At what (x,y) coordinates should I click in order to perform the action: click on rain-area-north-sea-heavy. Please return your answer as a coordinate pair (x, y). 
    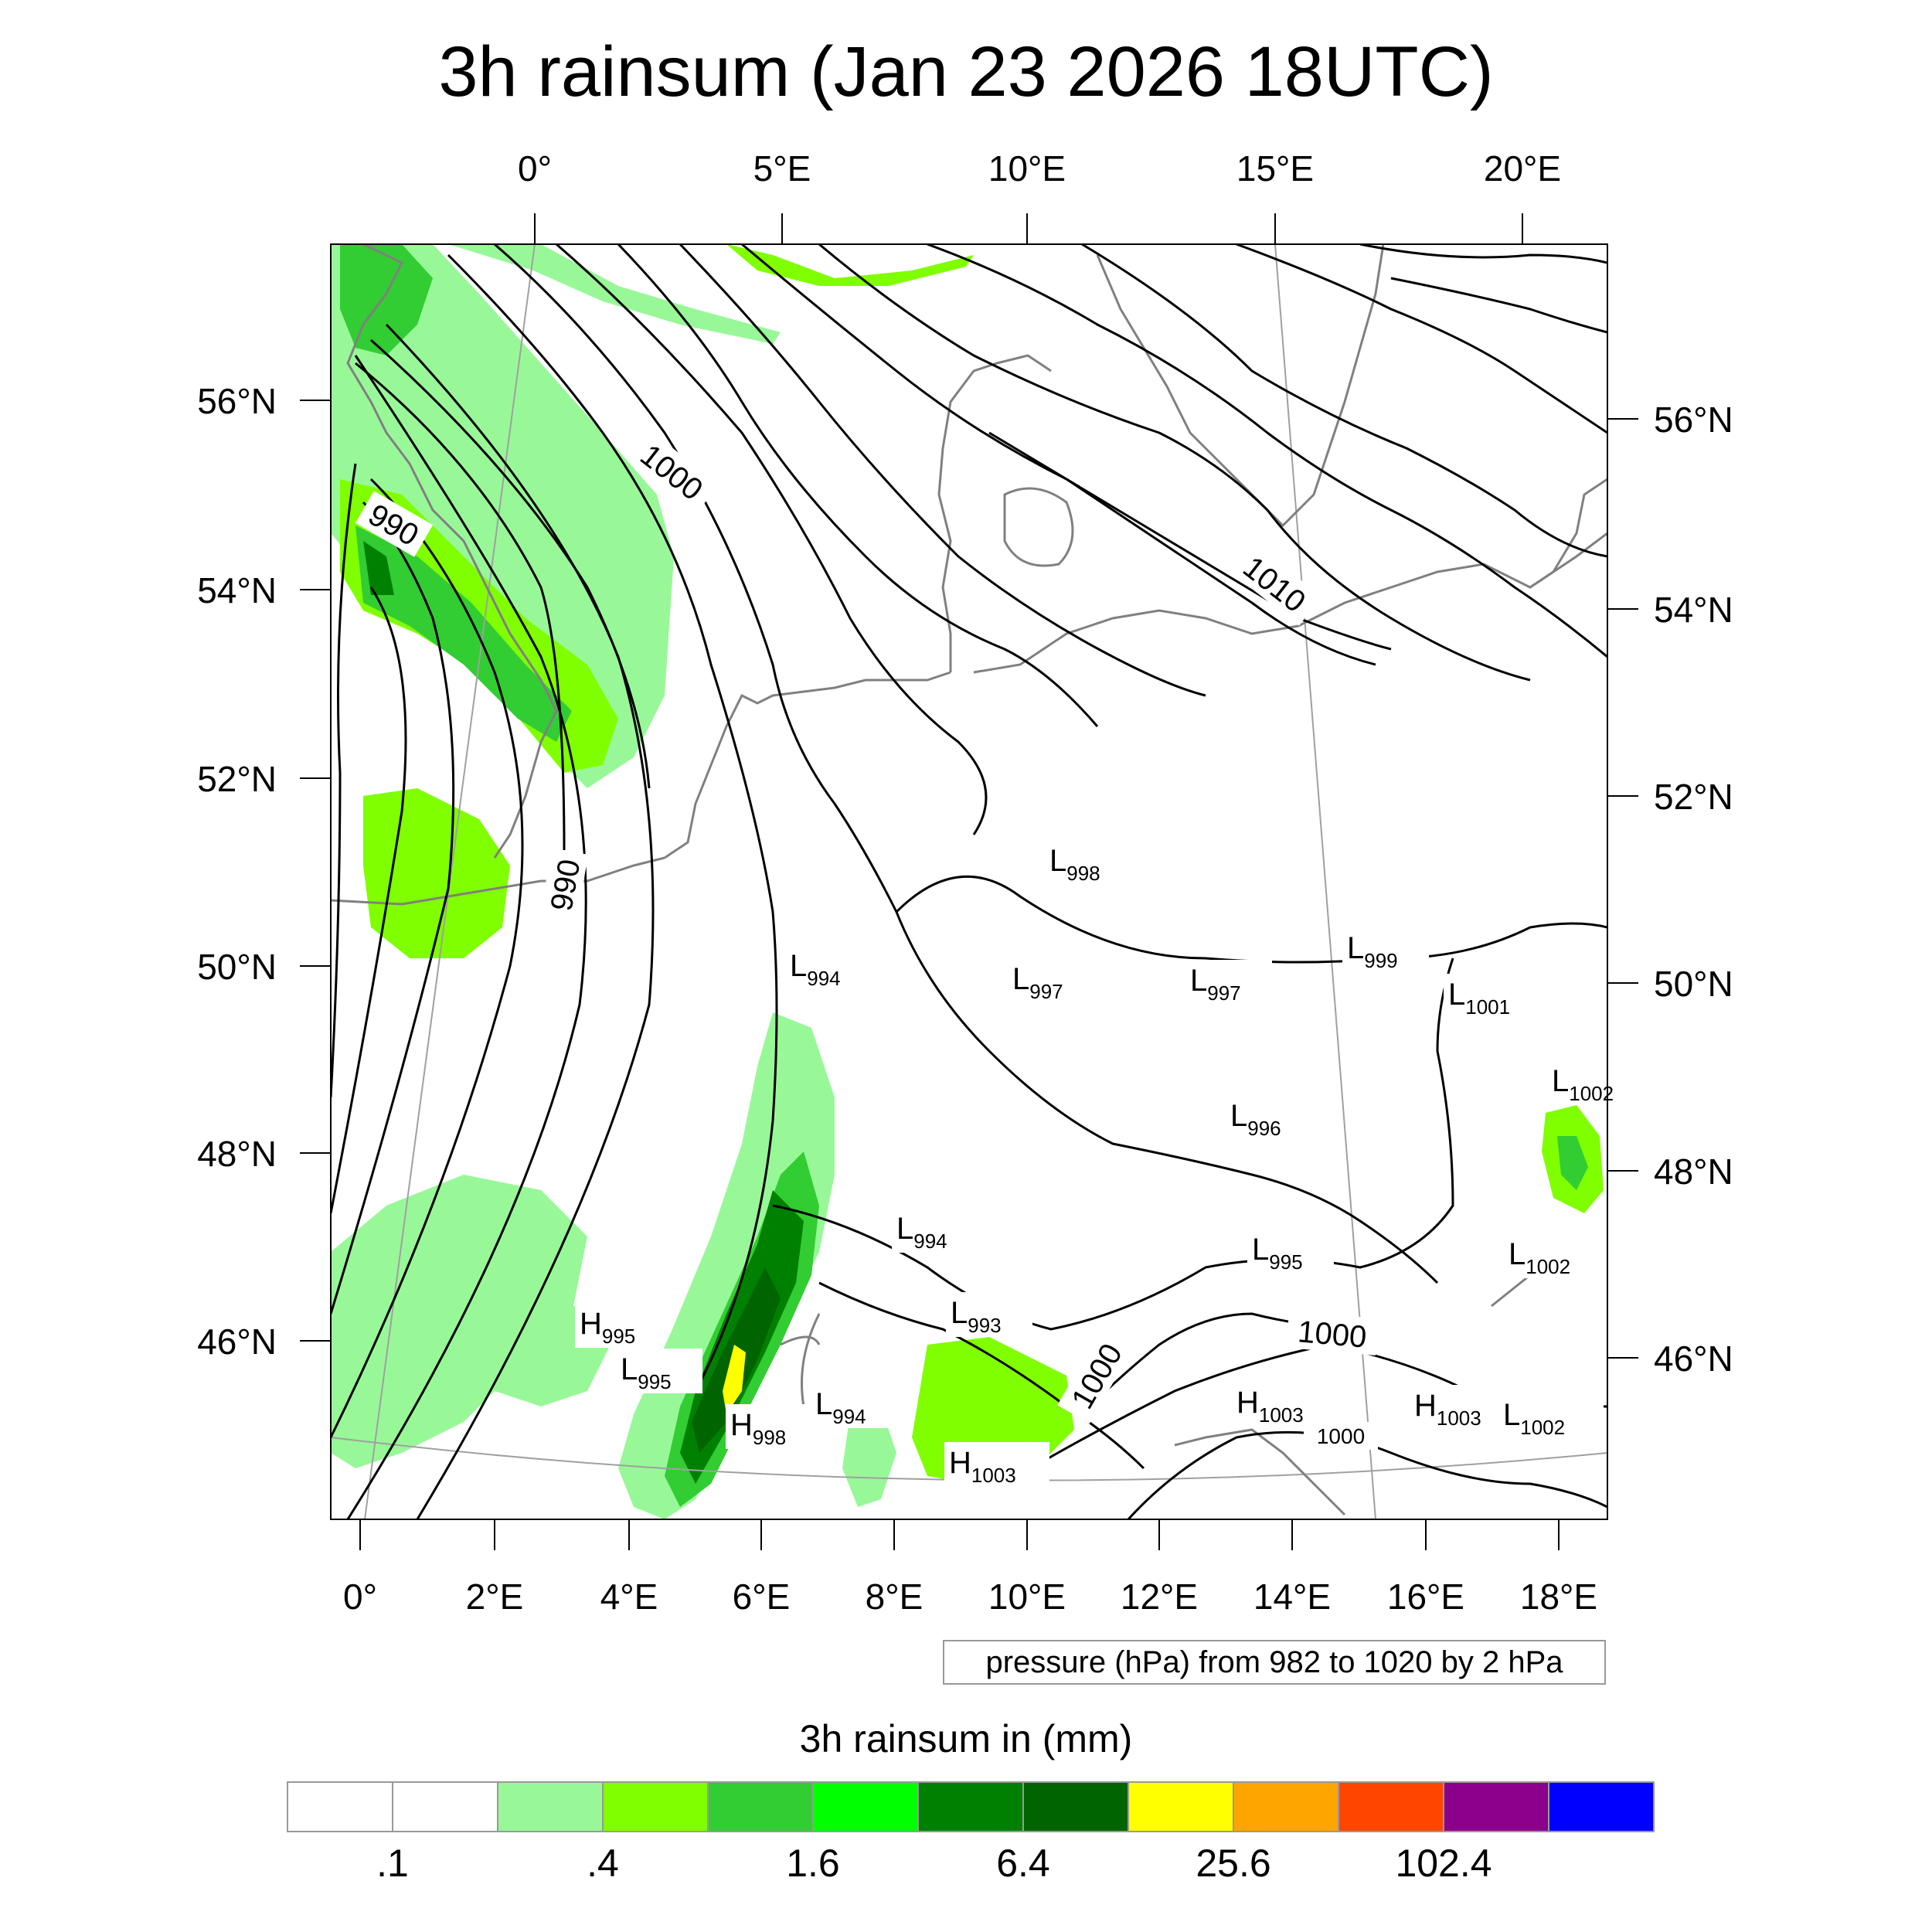
    Looking at the image, I should click on (464, 634).